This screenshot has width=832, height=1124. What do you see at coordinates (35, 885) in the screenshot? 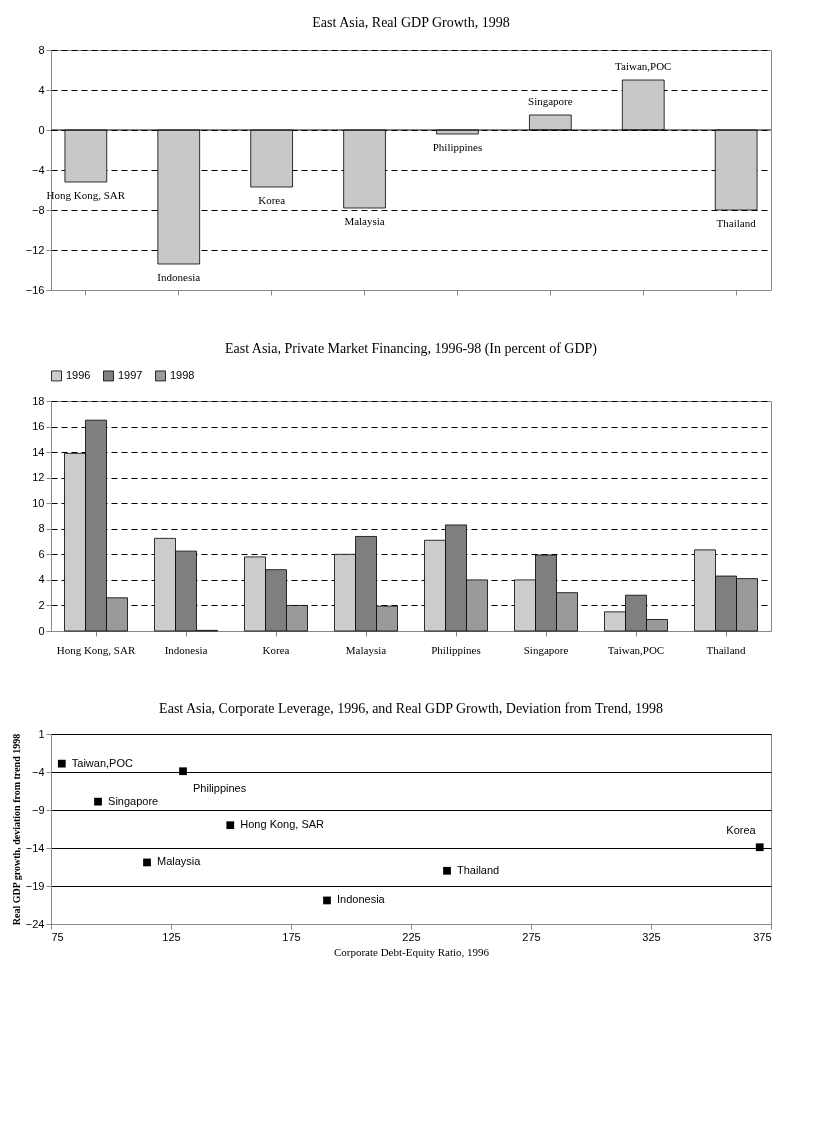
I see `y-tick-label: −19` at bounding box center [35, 885].